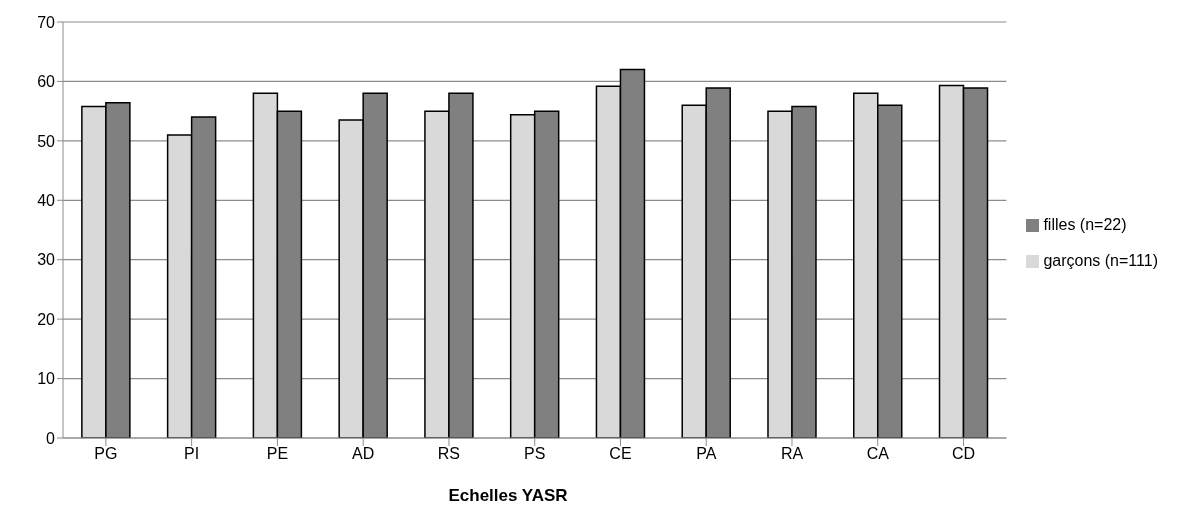 This screenshot has height=530, width=1193. I want to click on y-tick-label: 10, so click(46, 379).